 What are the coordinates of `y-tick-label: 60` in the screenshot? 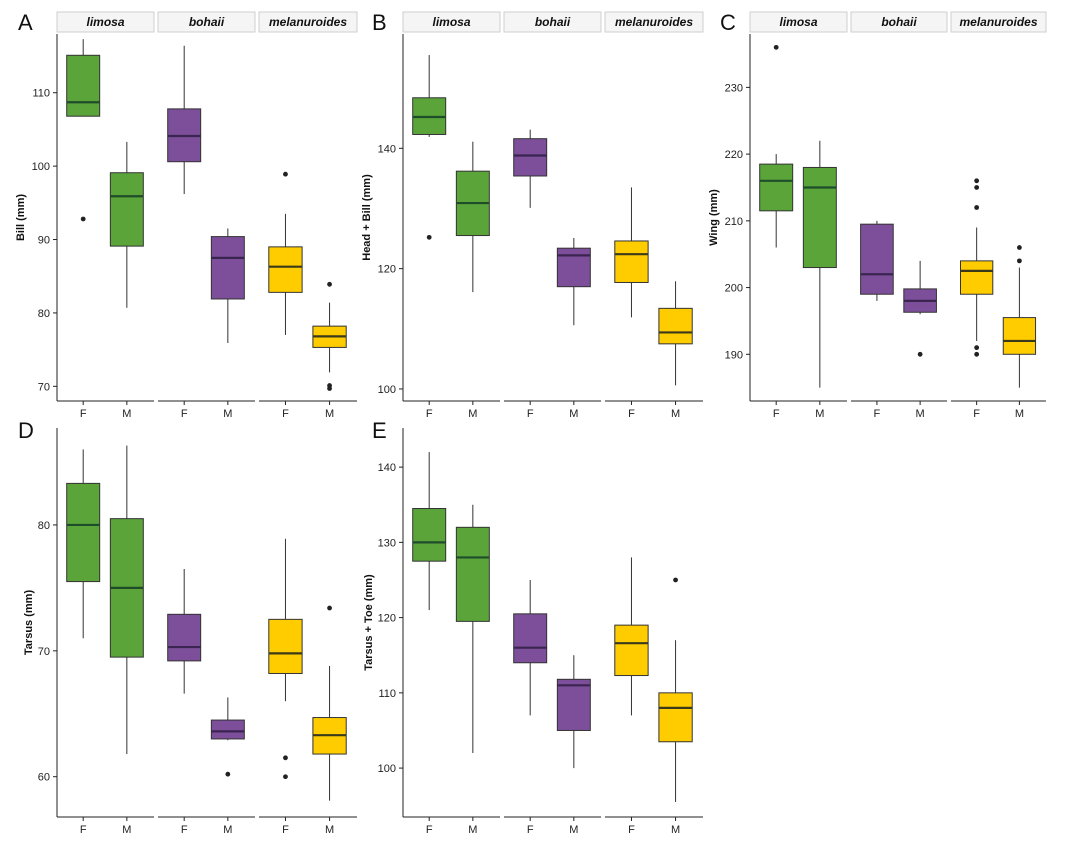 It's located at (44, 778).